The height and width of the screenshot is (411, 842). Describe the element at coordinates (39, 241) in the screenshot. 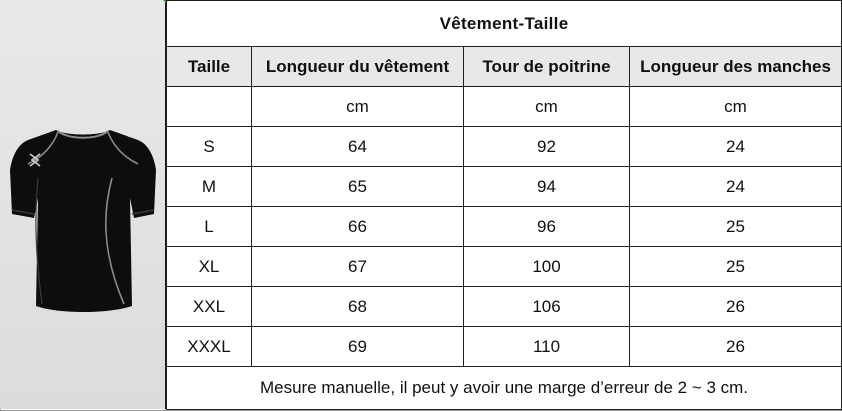

I see `shirt-side-seam-left` at that location.